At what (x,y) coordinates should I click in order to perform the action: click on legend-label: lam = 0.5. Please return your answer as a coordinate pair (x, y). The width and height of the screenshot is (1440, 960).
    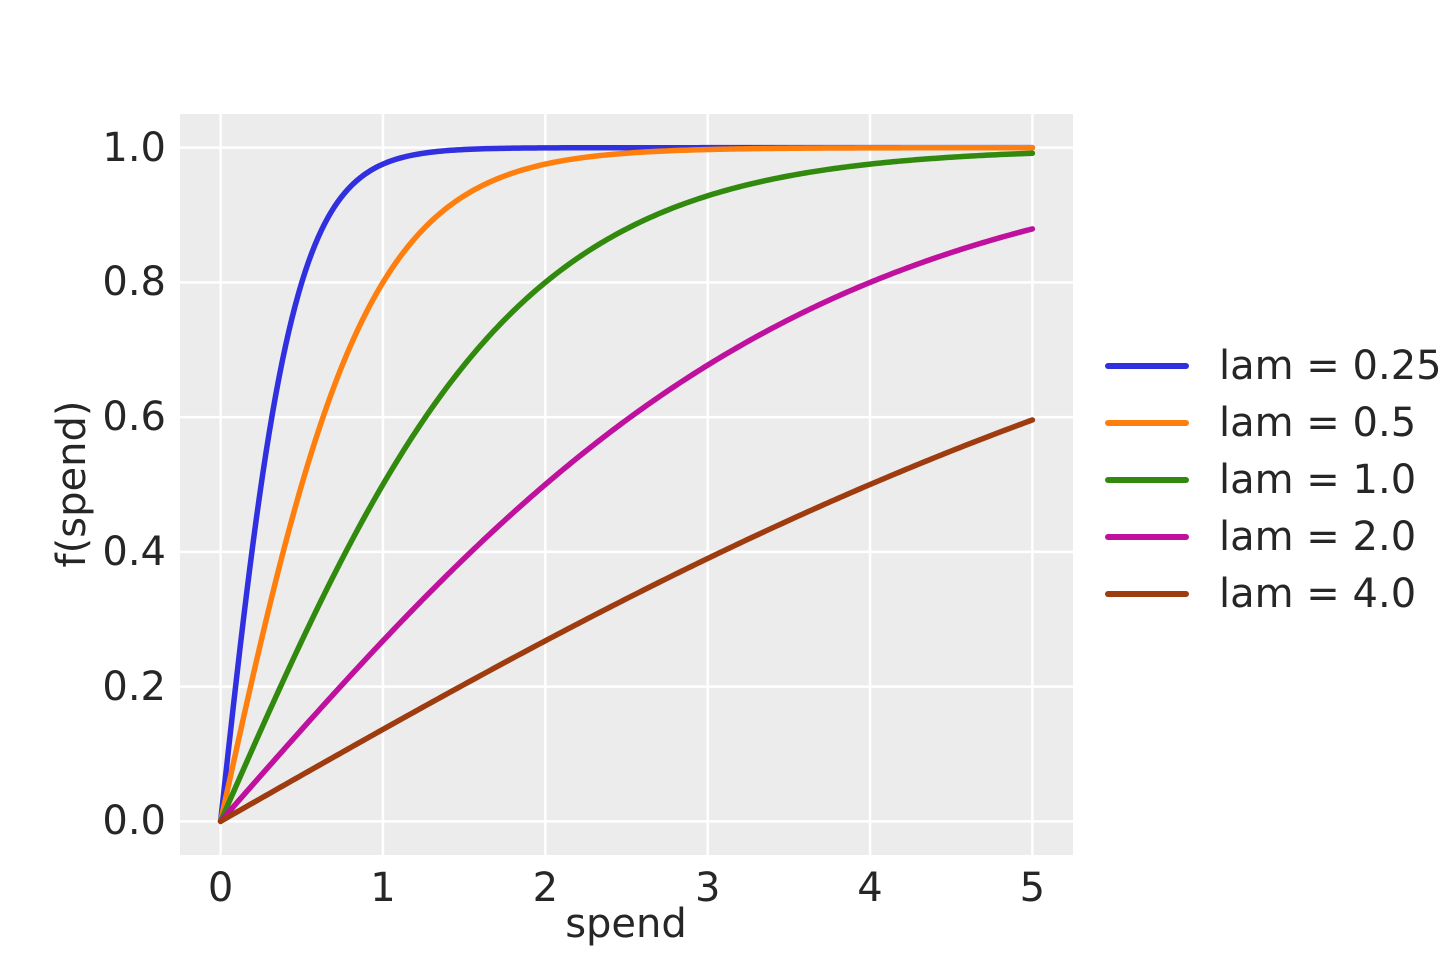
    Looking at the image, I should click on (1318, 422).